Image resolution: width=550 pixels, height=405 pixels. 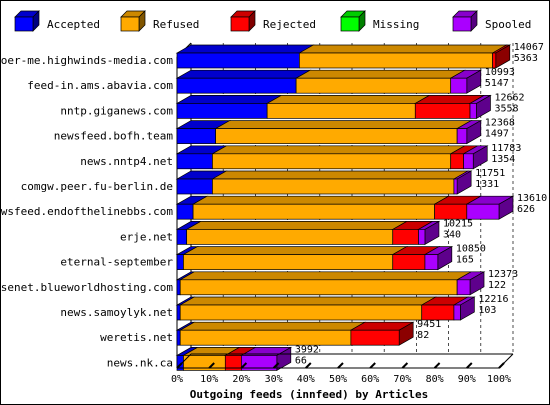 What do you see at coordinates (499, 379) in the screenshot?
I see `x-tick-label: 100%` at bounding box center [499, 379].